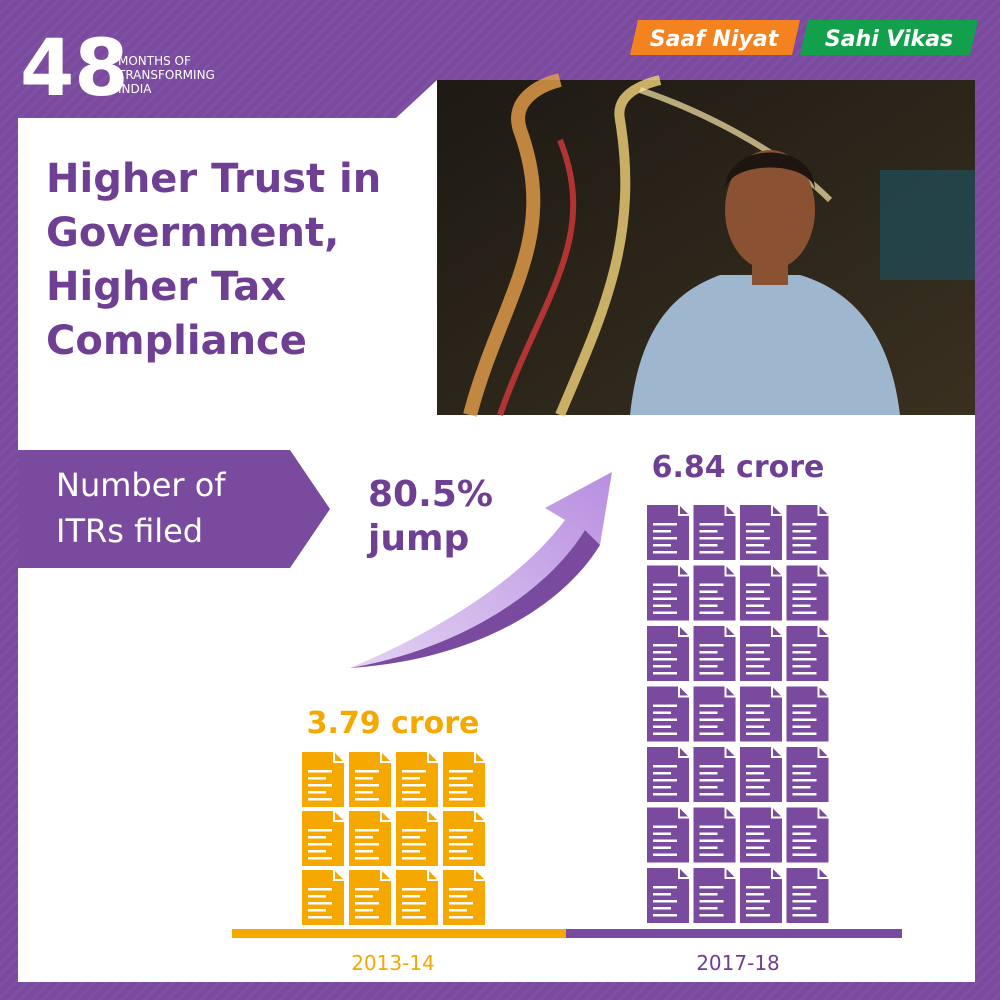 This screenshot has width=1000, height=1000. Describe the element at coordinates (738, 467) in the screenshot. I see `value-label: 6.84 crore` at that location.